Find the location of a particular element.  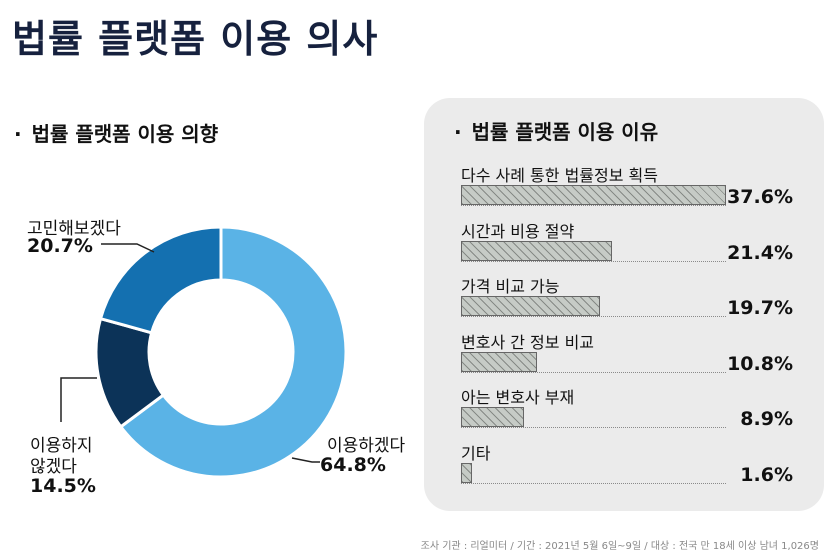

leader-line-undecided is located at coordinates (128, 248).